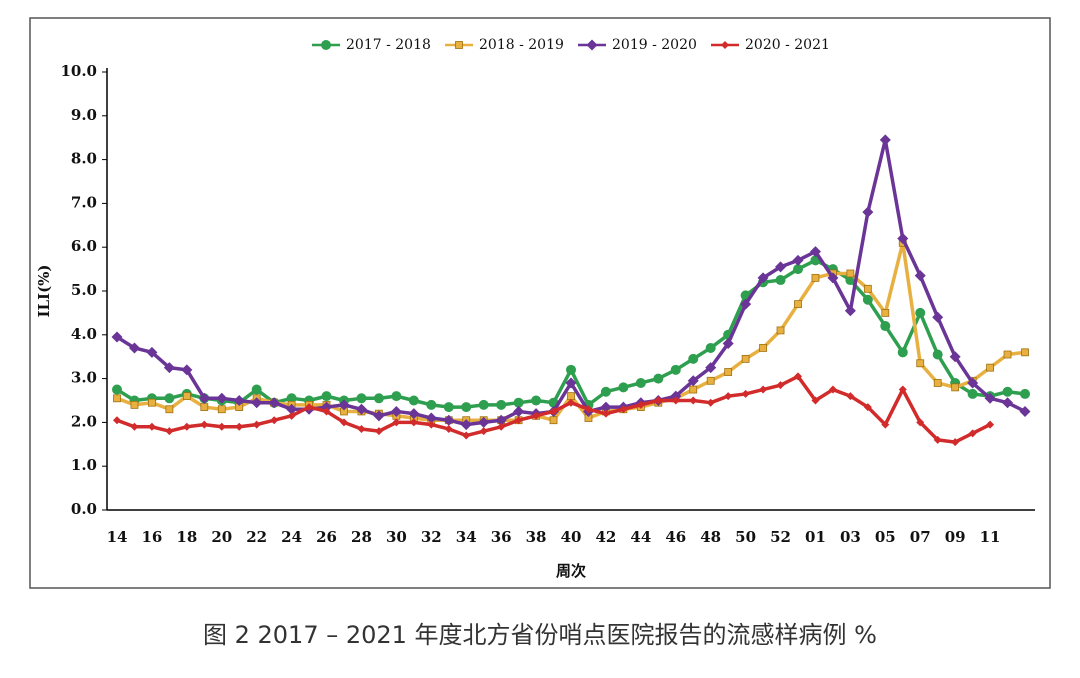  What do you see at coordinates (920, 537) in the screenshot?
I see `x-tick-label: 07` at bounding box center [920, 537].